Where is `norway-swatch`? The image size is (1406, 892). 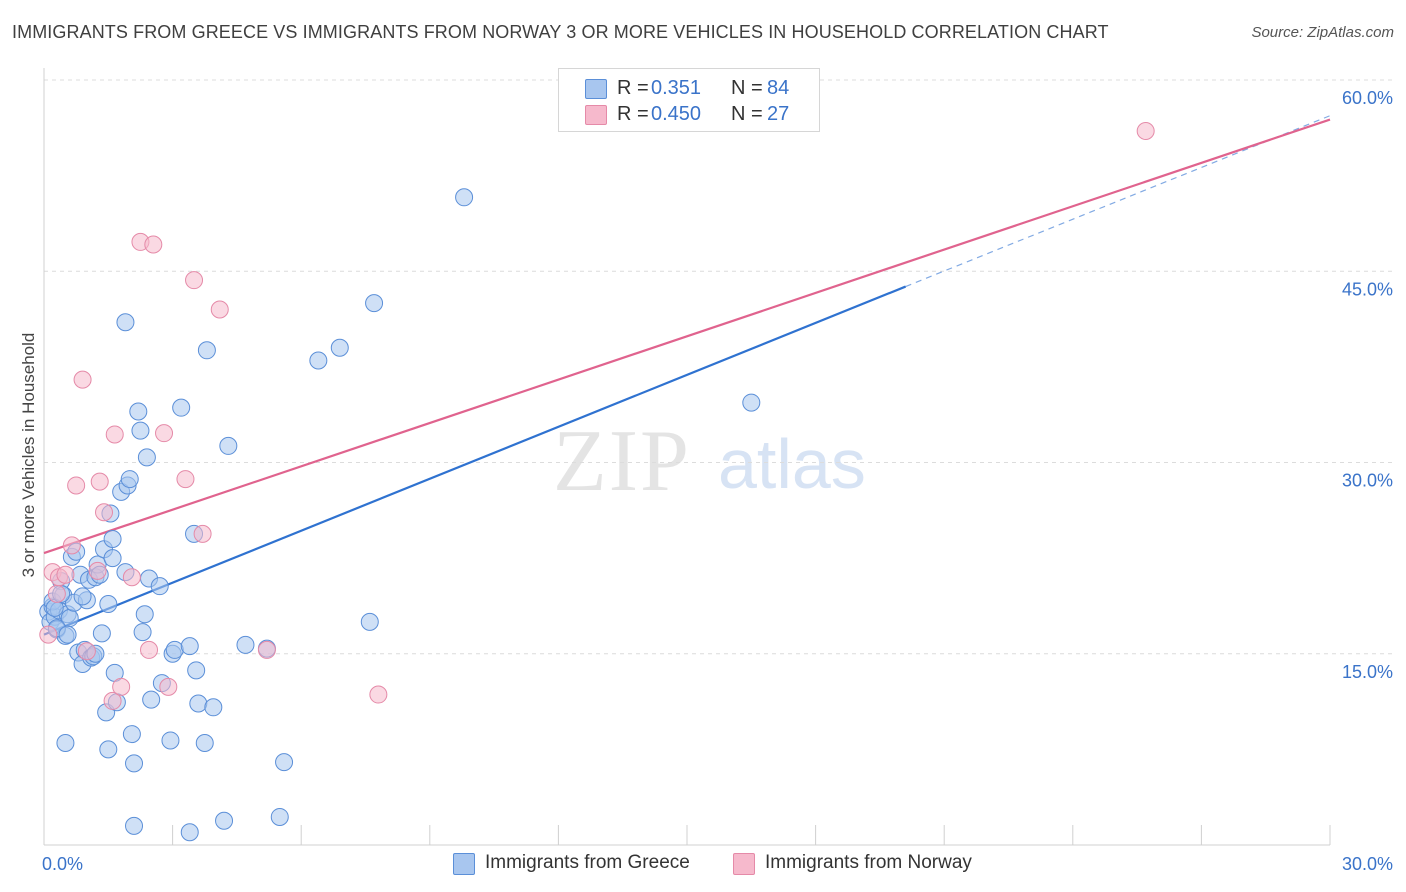
norway-swatch is located at coordinates (596, 115).